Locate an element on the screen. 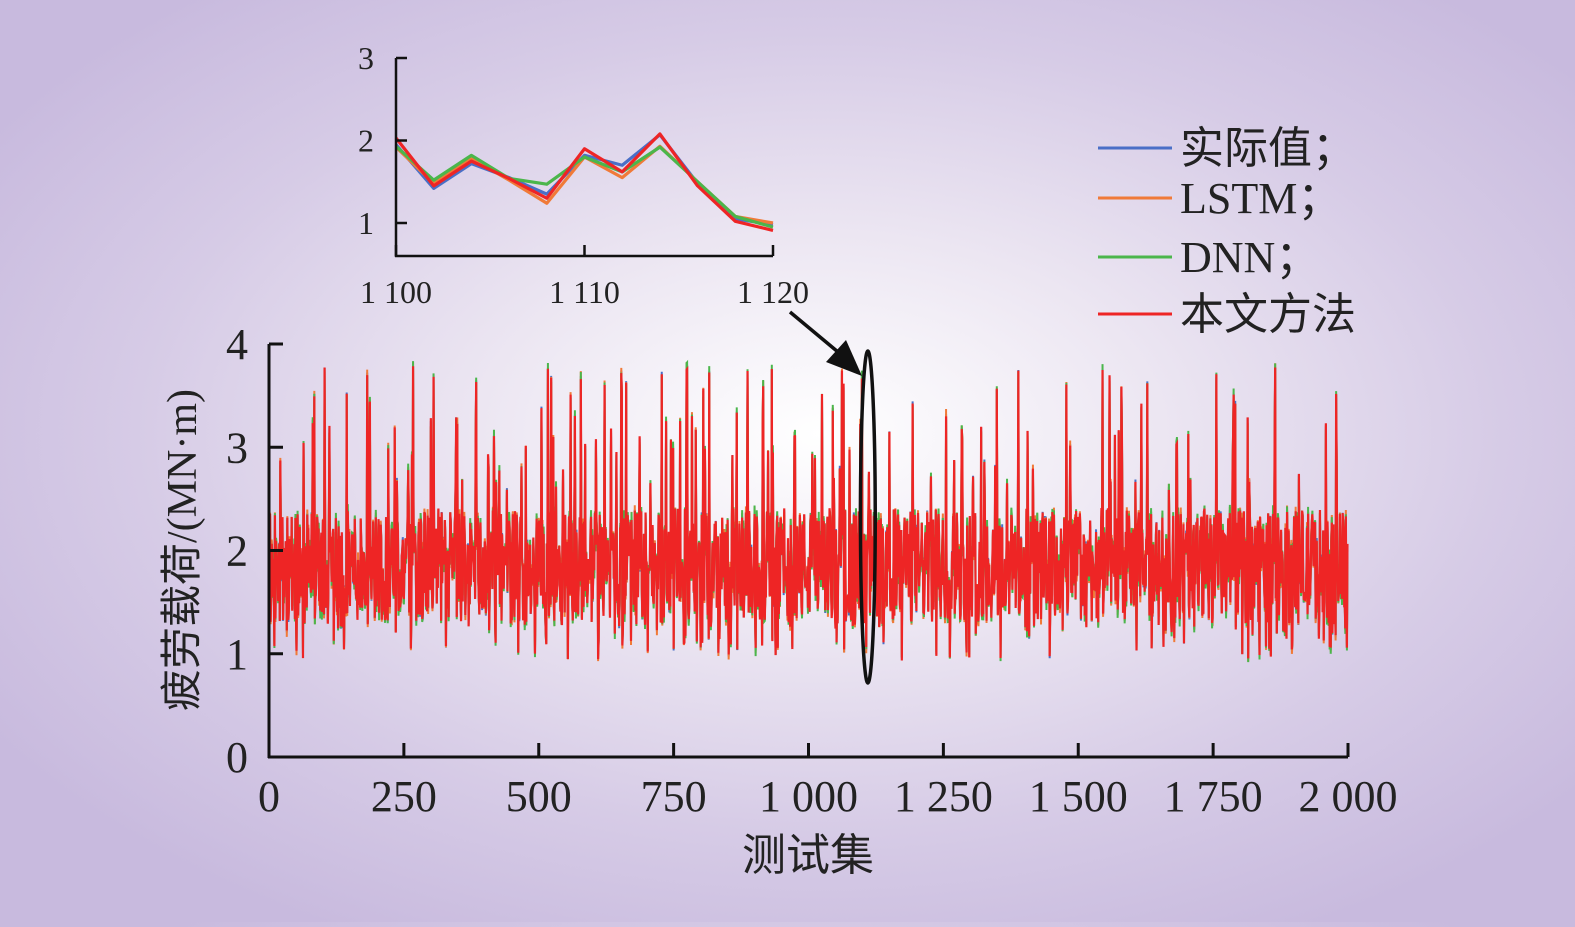  legend-label: 实际值； is located at coordinates (1268, 148).